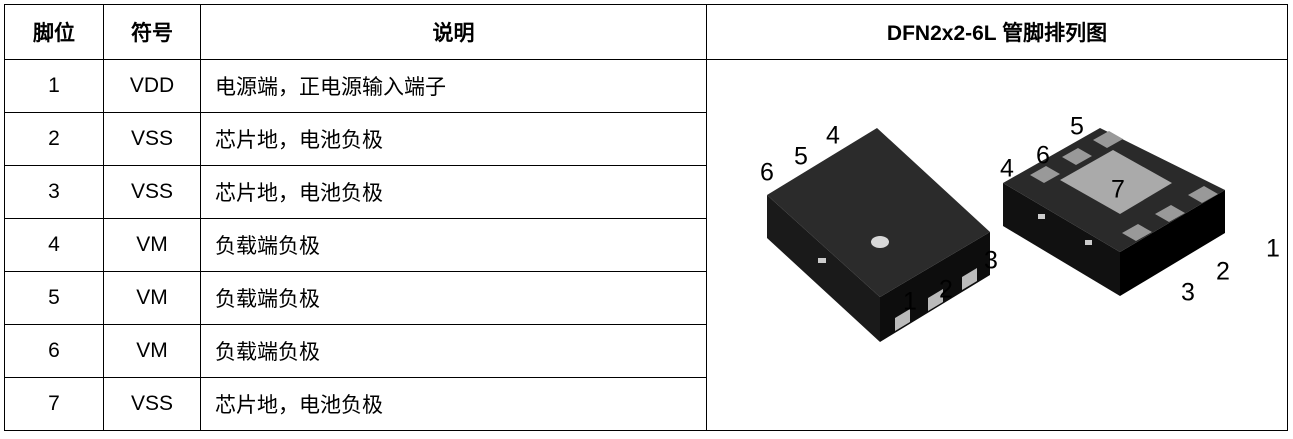  What do you see at coordinates (54, 86) in the screenshot?
I see `pin-cell: 1` at bounding box center [54, 86].